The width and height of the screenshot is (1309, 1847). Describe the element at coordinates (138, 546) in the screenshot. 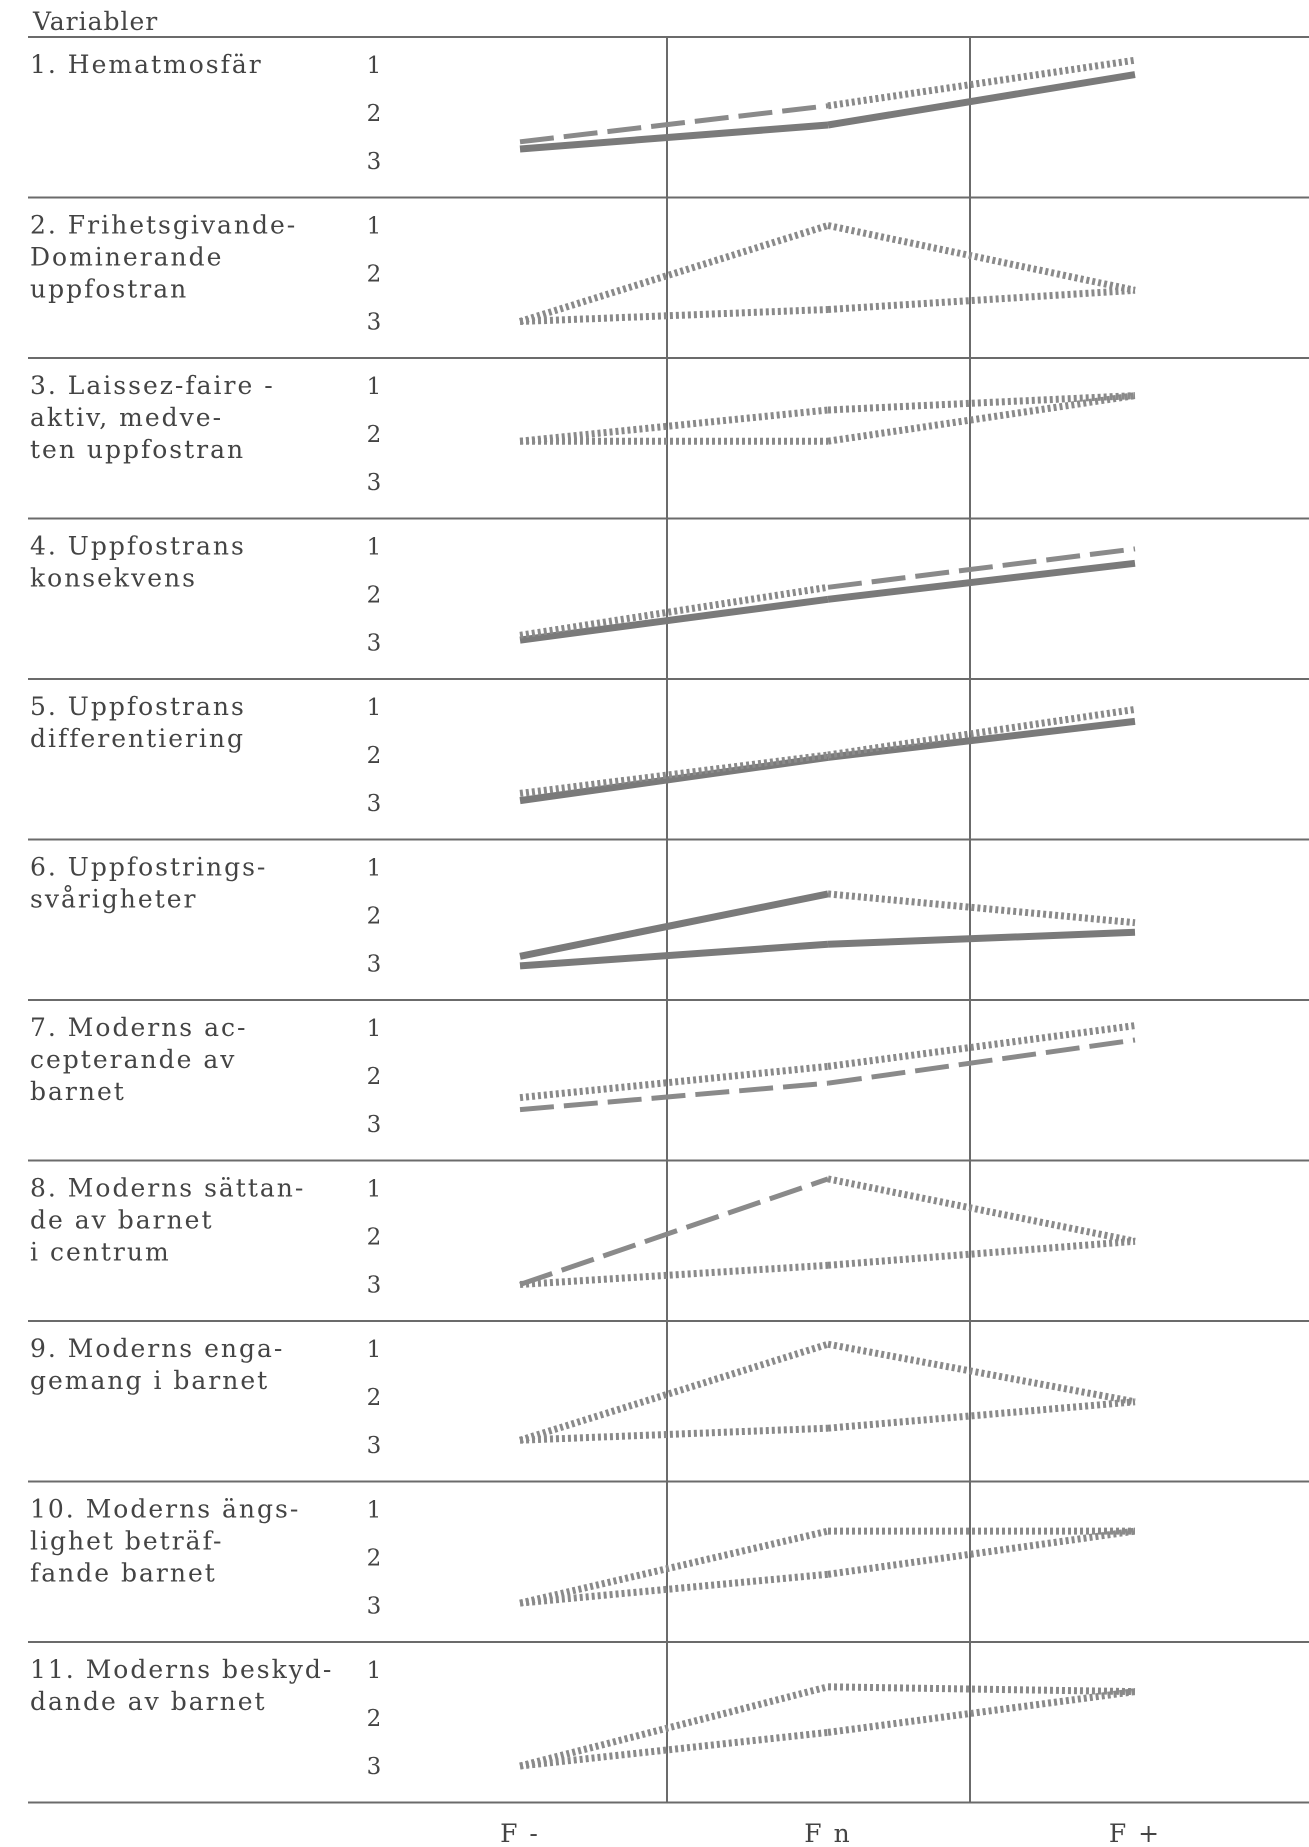

I see `variable-label: 4. Uppfostrans` at that location.